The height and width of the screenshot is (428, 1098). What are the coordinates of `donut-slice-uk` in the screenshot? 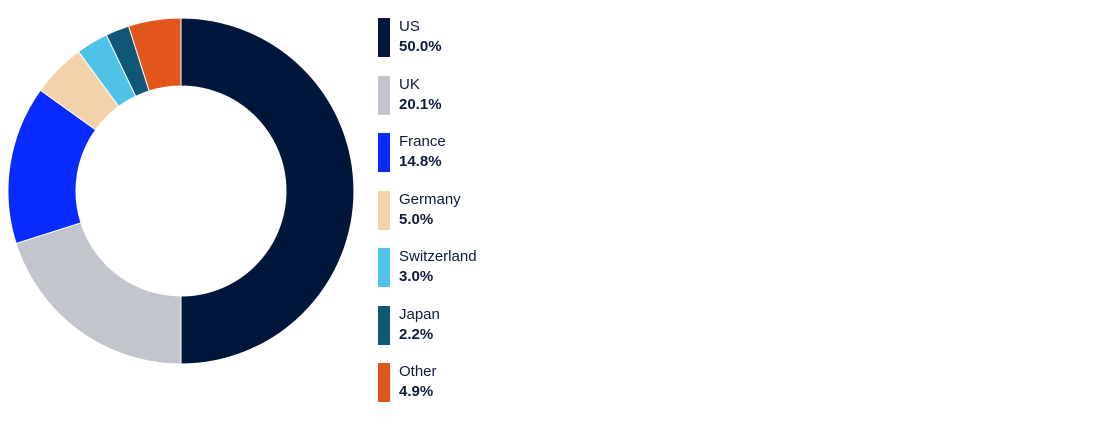 It's located at (98, 293).